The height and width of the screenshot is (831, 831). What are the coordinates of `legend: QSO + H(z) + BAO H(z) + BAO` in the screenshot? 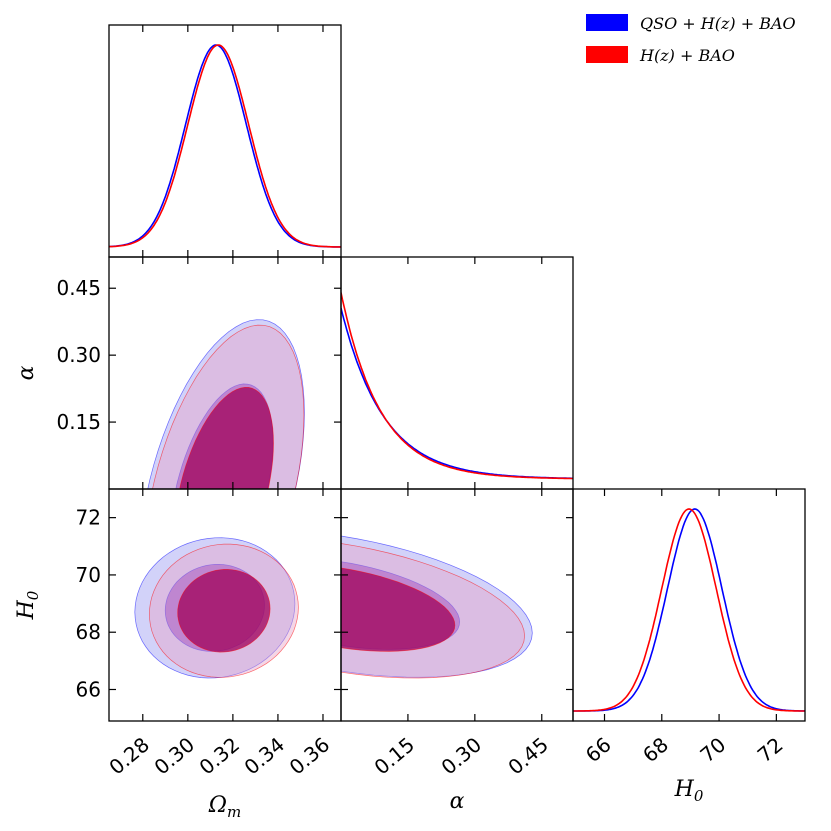 It's located at (691, 39).